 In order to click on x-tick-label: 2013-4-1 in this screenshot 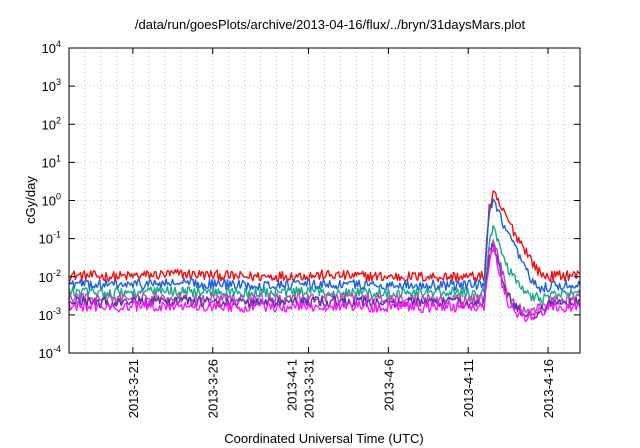, I will do `click(292, 385)`.